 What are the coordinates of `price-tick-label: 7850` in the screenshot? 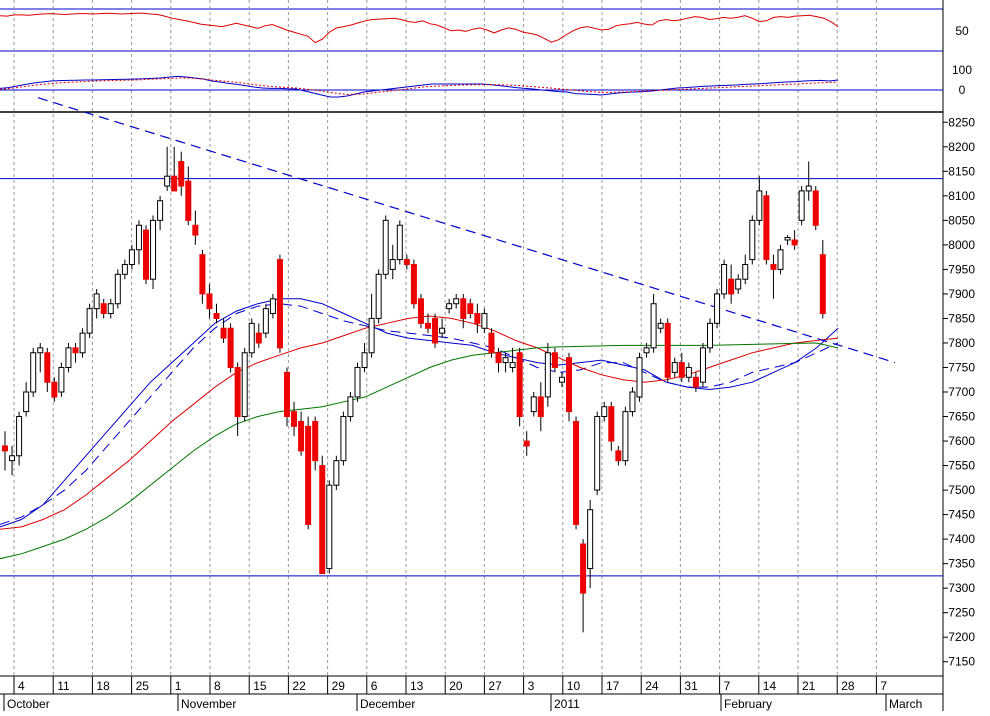 It's located at (961, 318).